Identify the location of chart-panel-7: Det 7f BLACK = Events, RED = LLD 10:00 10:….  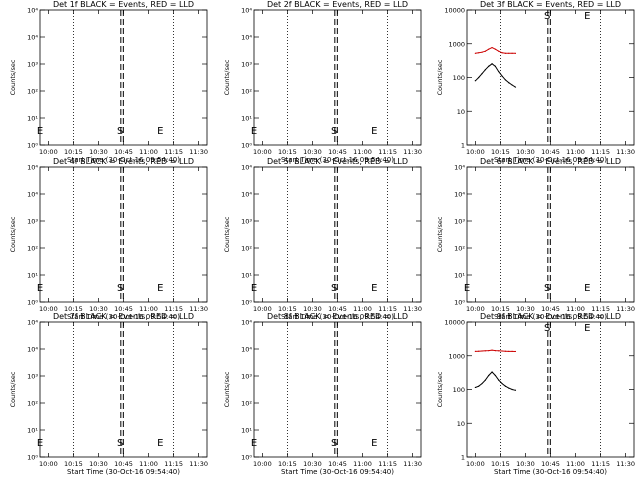
(108, 394).